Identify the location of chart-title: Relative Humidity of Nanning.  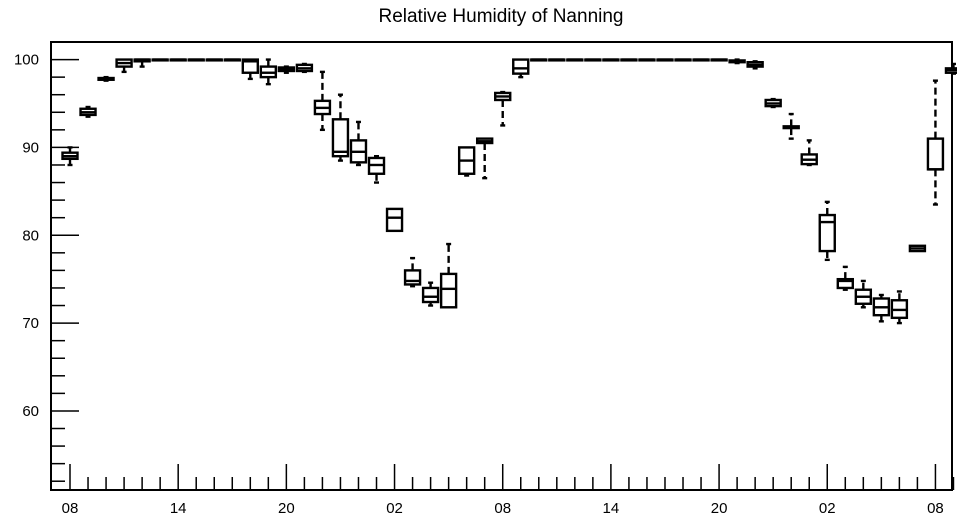
(500, 16).